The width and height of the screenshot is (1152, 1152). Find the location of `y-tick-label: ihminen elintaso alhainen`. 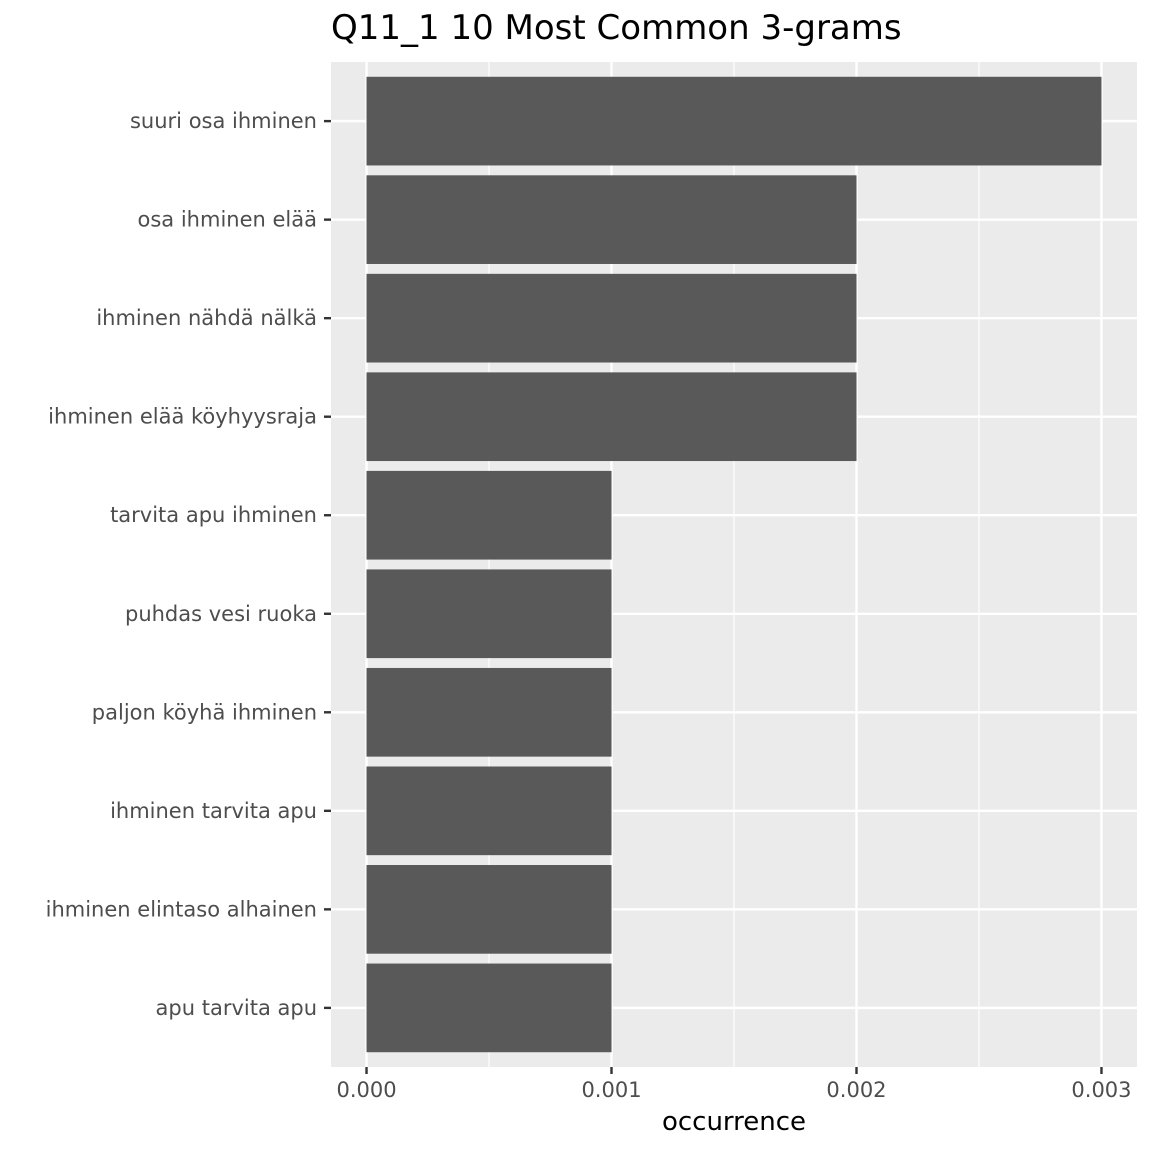

y-tick-label: ihminen elintaso alhainen is located at coordinates (181, 909).